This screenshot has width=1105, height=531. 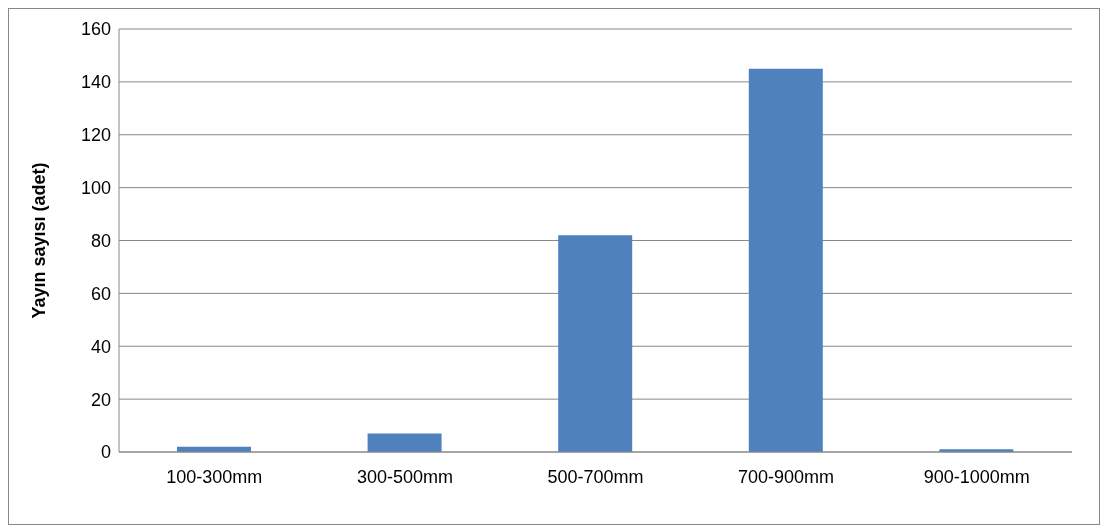 I want to click on x-tick-label: 100-300mm, so click(x=214, y=476).